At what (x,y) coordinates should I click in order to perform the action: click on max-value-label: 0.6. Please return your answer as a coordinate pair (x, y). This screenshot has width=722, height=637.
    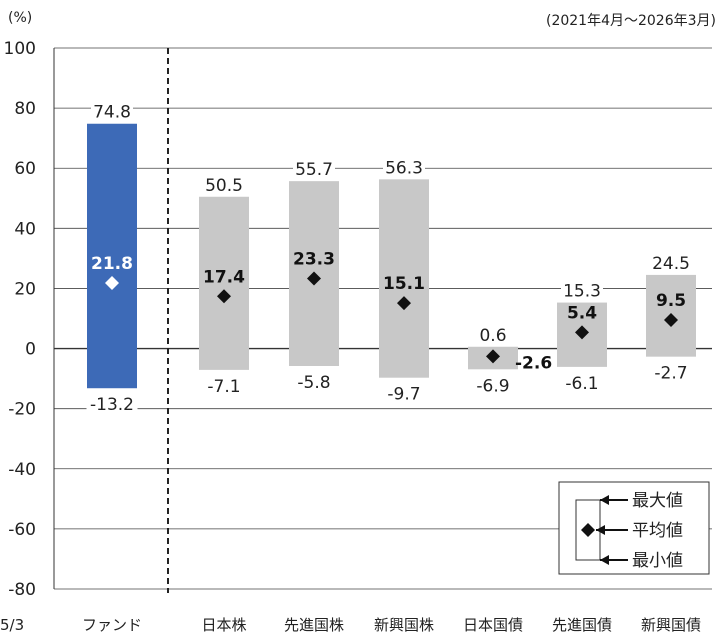
    Looking at the image, I should click on (492, 336).